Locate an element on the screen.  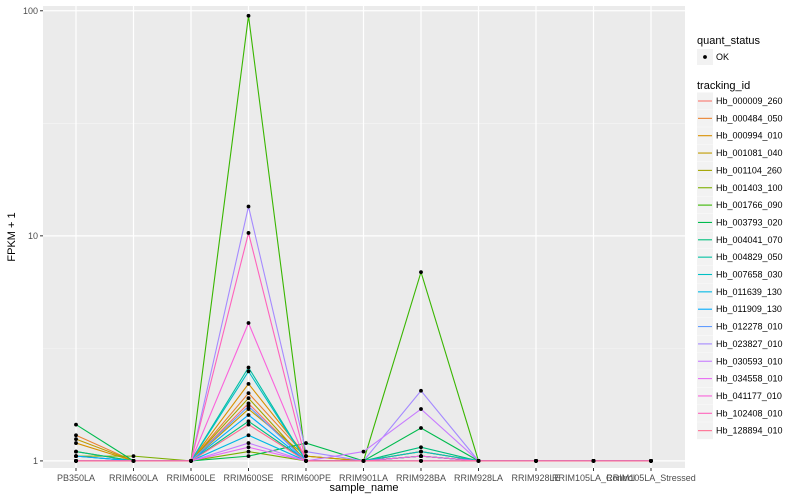
legend-label: Hb_000994_010 is located at coordinates (749, 136).